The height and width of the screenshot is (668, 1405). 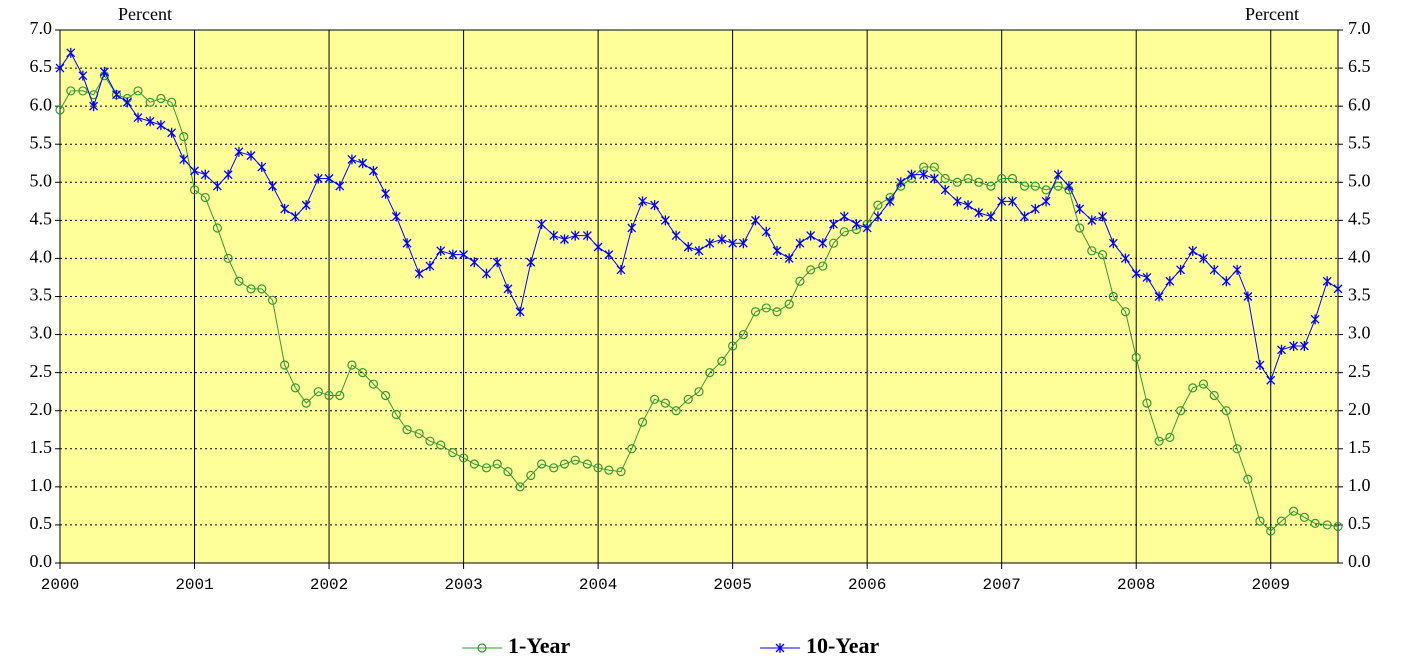 I want to click on y2-tick-label: 4.0, so click(x=1359, y=257).